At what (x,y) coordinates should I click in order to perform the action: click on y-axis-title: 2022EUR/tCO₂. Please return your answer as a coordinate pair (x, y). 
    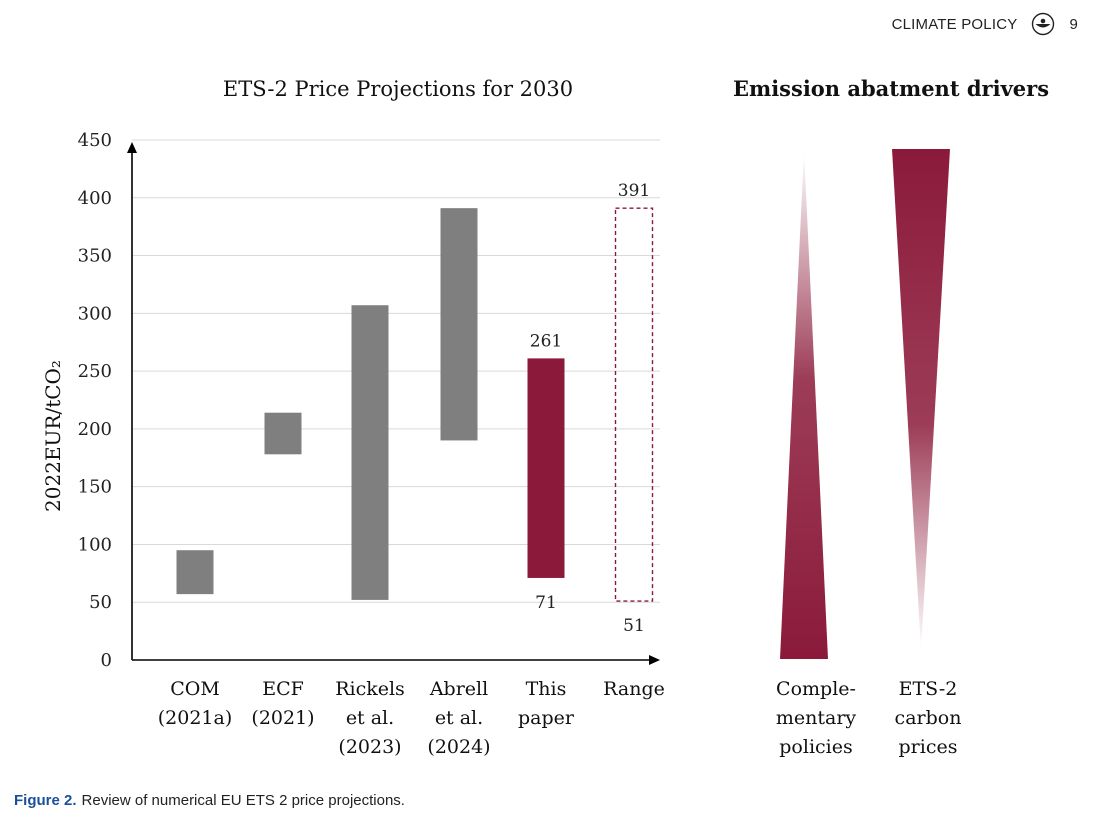
    Looking at the image, I should click on (53, 436).